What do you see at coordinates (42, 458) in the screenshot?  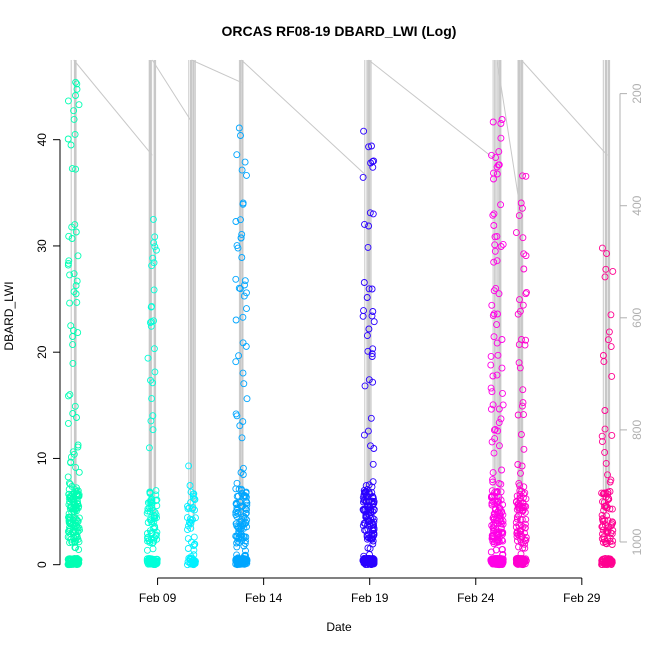 I see `y-tick-label: 10` at bounding box center [42, 458].